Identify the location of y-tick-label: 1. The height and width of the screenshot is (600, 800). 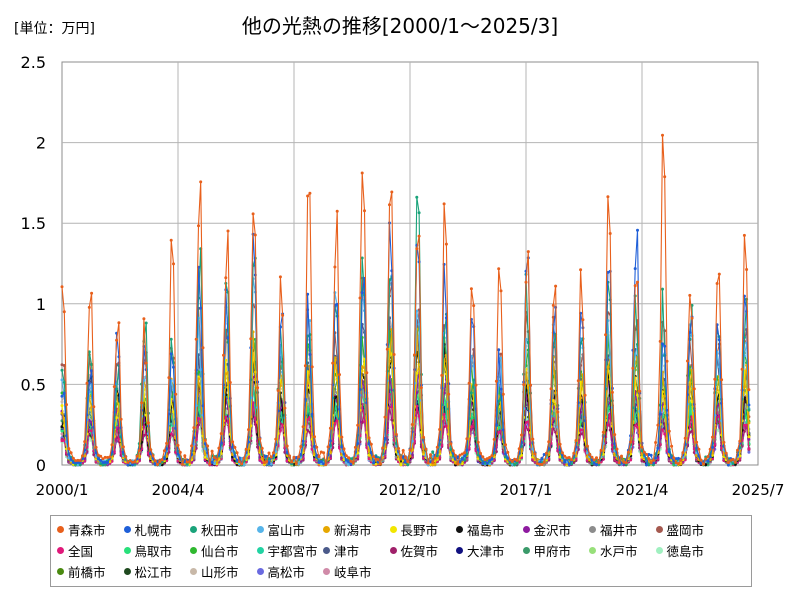
(41, 304).